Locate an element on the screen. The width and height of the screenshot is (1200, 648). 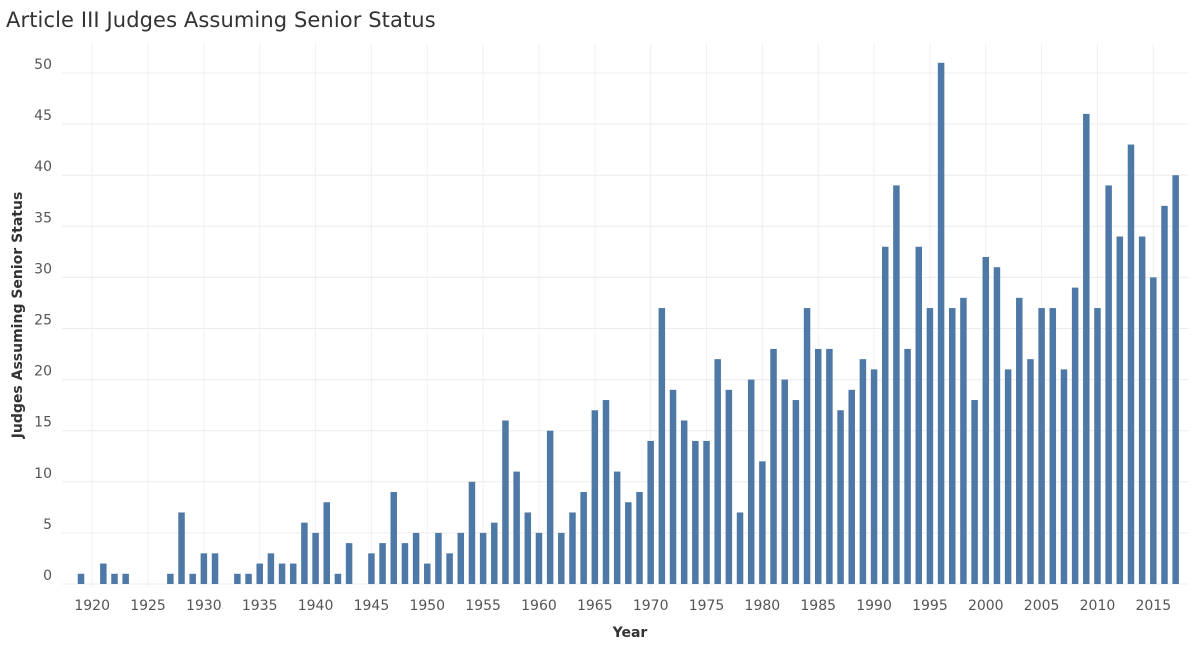
bar-1962 is located at coordinates (561, 558).